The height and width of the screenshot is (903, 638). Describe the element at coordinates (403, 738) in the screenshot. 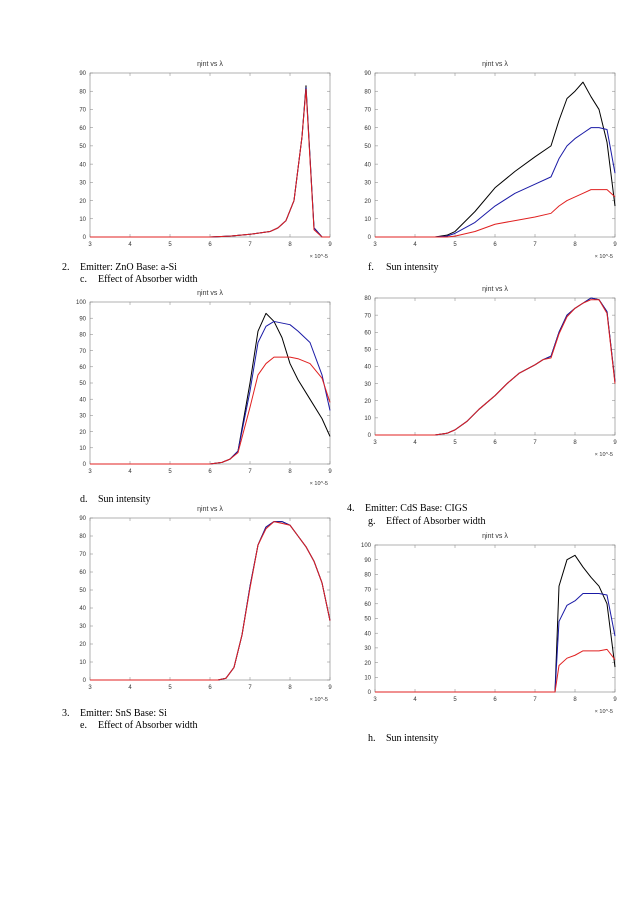

I see `caption-h: h. Sun intensity` at that location.